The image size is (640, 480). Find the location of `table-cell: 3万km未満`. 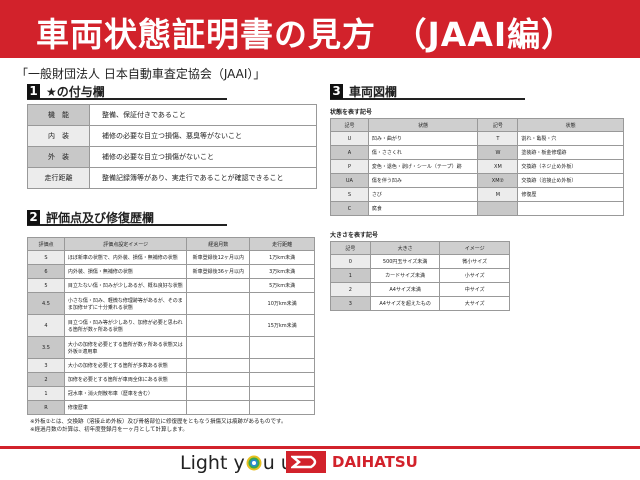

table-cell: 3万km未満 is located at coordinates (282, 271).